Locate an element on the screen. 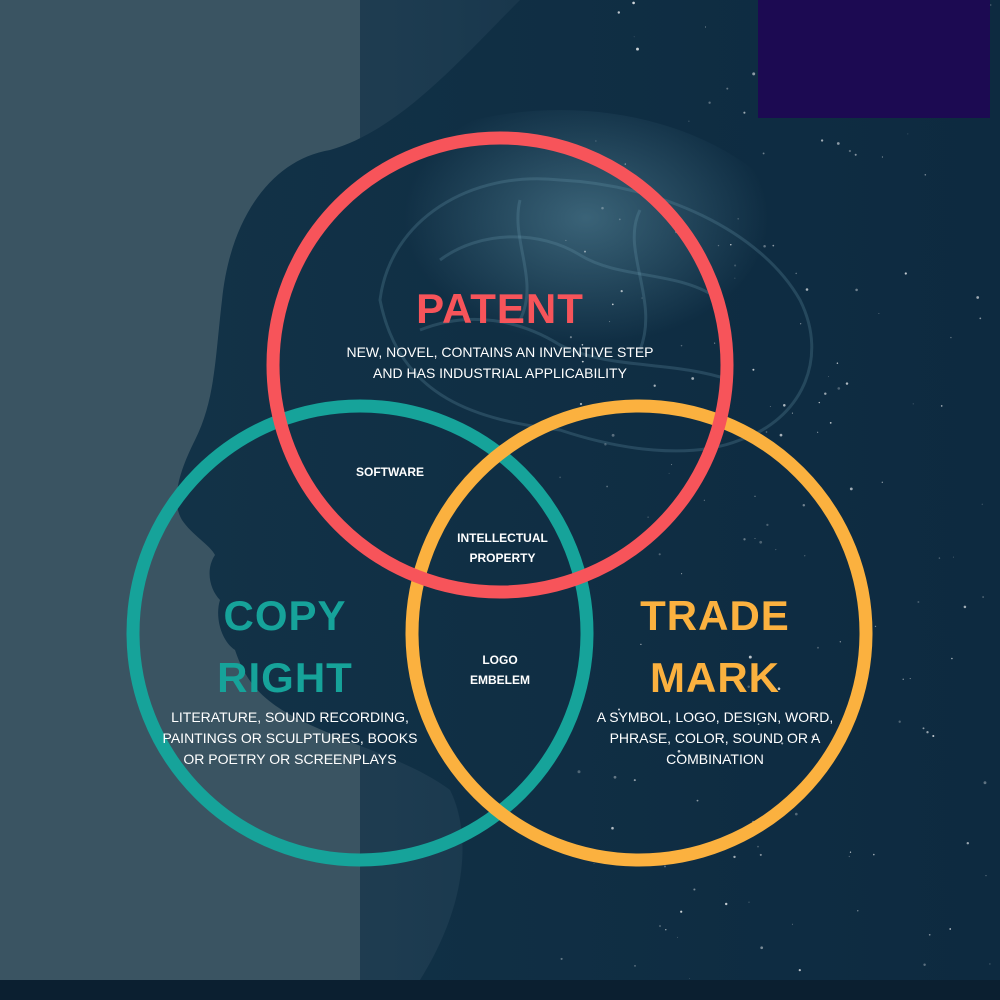 The width and height of the screenshot is (1000, 1000). trademark-description-line: A SYMBOL, LOGO, DESIGN, WORD, is located at coordinates (715, 717).